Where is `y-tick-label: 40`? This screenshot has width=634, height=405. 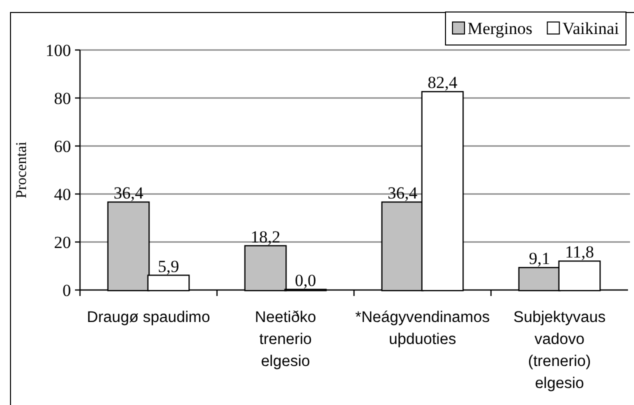 y-tick-label: 40 is located at coordinates (62, 194).